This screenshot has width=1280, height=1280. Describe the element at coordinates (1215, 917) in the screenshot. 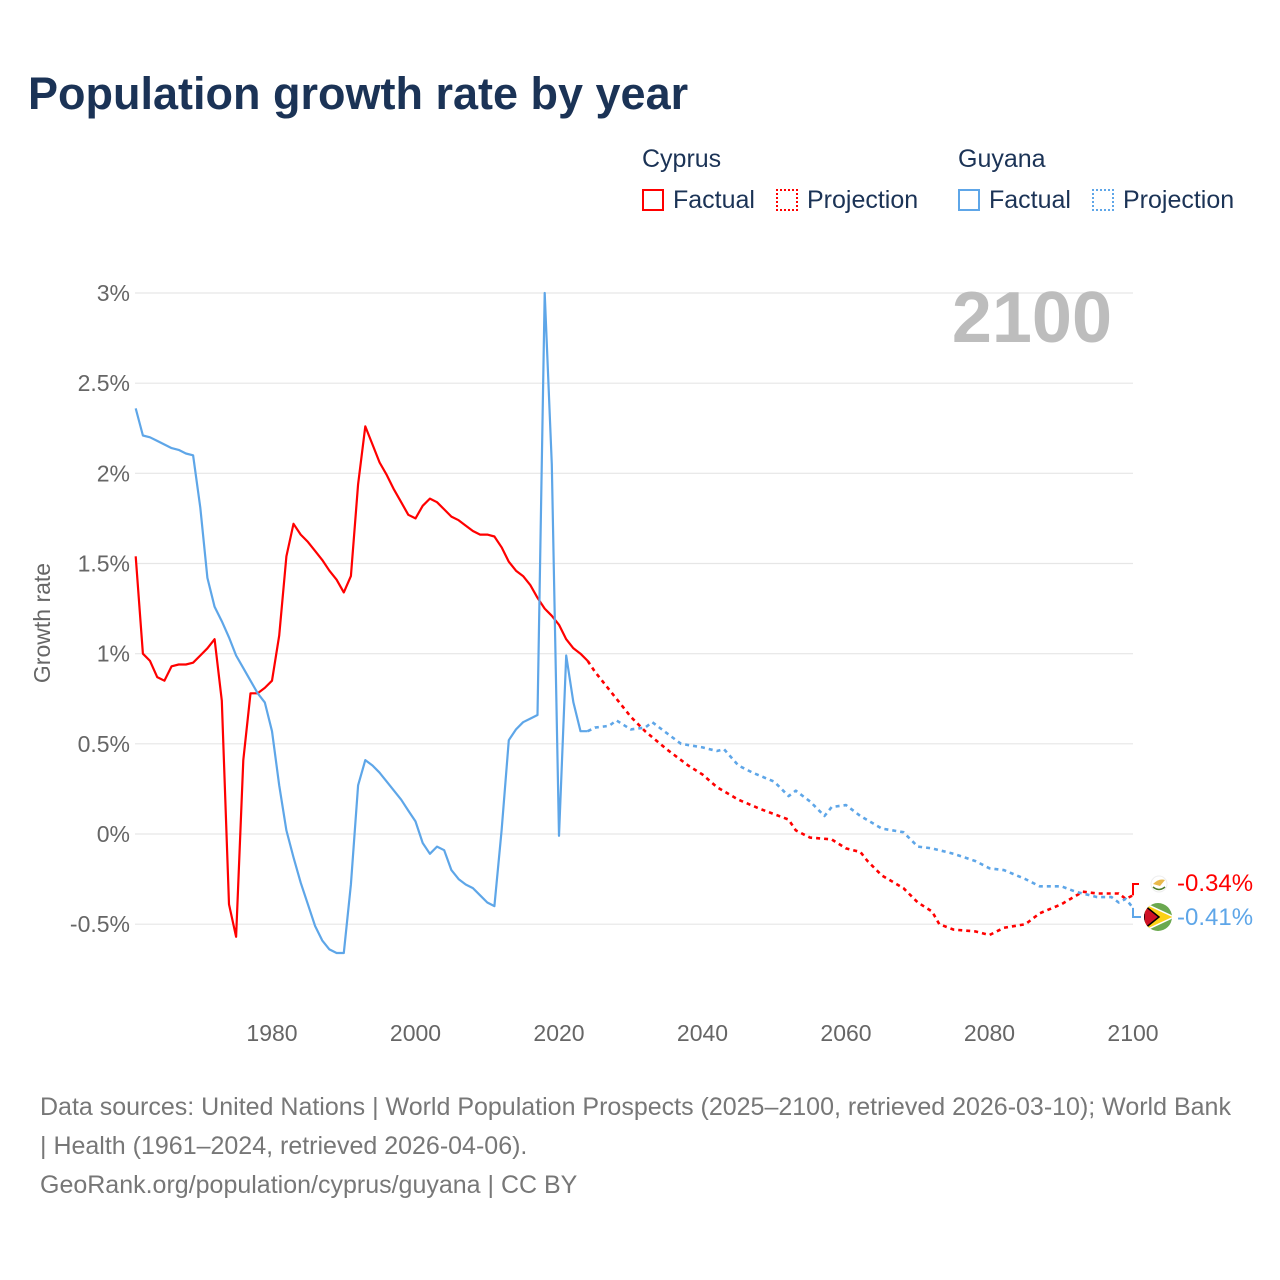

I see `guyana-end-label: -0.41%` at that location.